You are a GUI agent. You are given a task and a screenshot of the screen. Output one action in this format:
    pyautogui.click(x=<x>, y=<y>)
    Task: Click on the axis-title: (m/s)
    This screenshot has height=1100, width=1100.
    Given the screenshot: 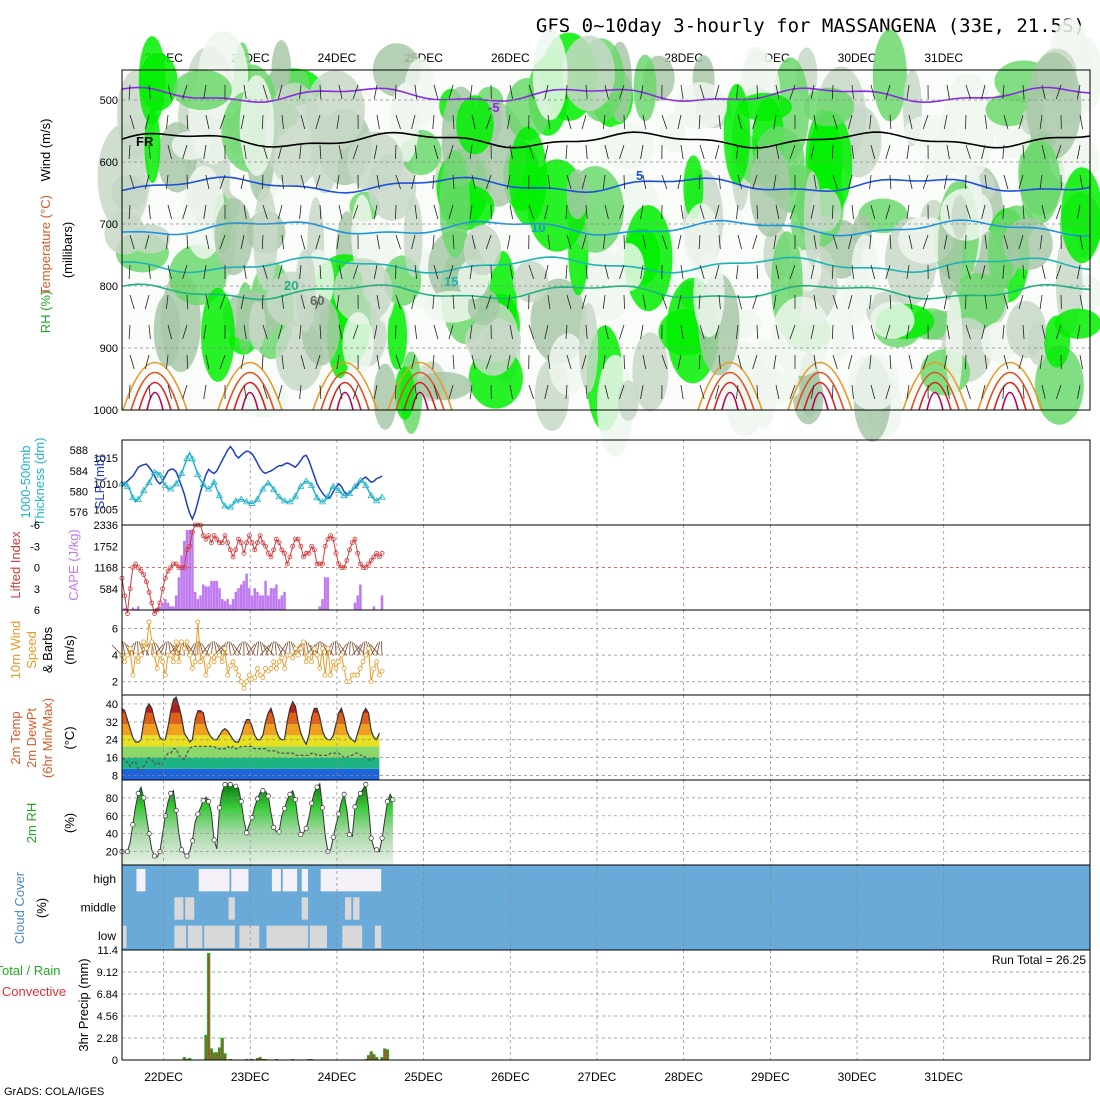 What is the action you would take?
    pyautogui.click(x=69, y=650)
    